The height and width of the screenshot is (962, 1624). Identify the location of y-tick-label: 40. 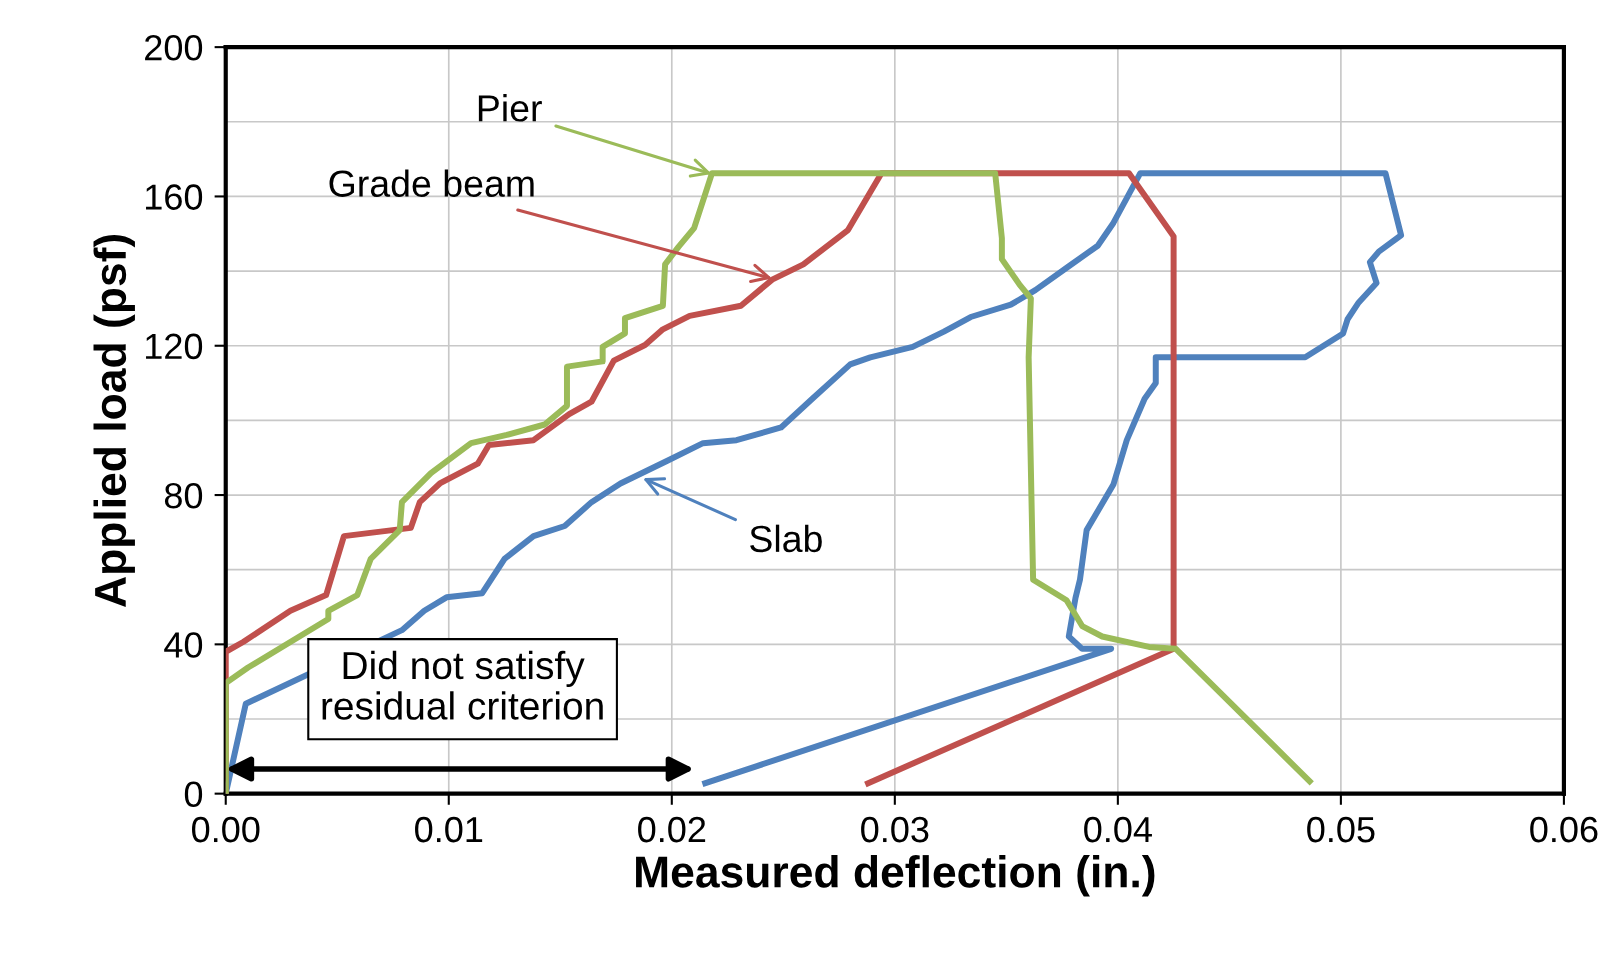
(183, 645).